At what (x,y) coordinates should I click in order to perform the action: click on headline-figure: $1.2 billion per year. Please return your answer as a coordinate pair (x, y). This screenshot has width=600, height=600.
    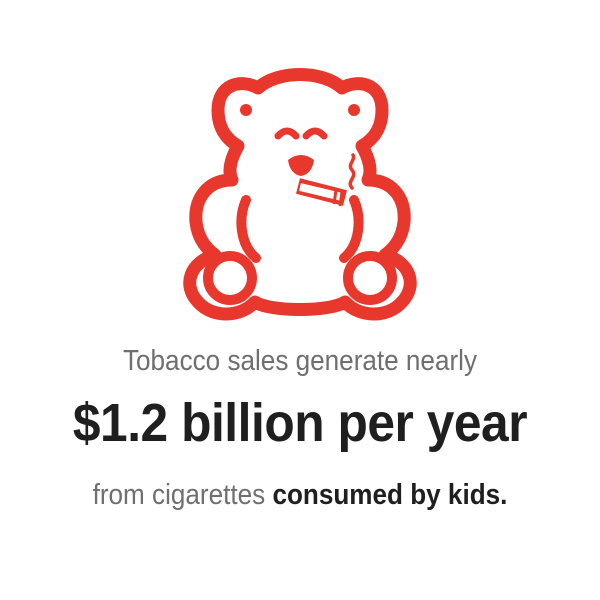
    Looking at the image, I should click on (300, 423).